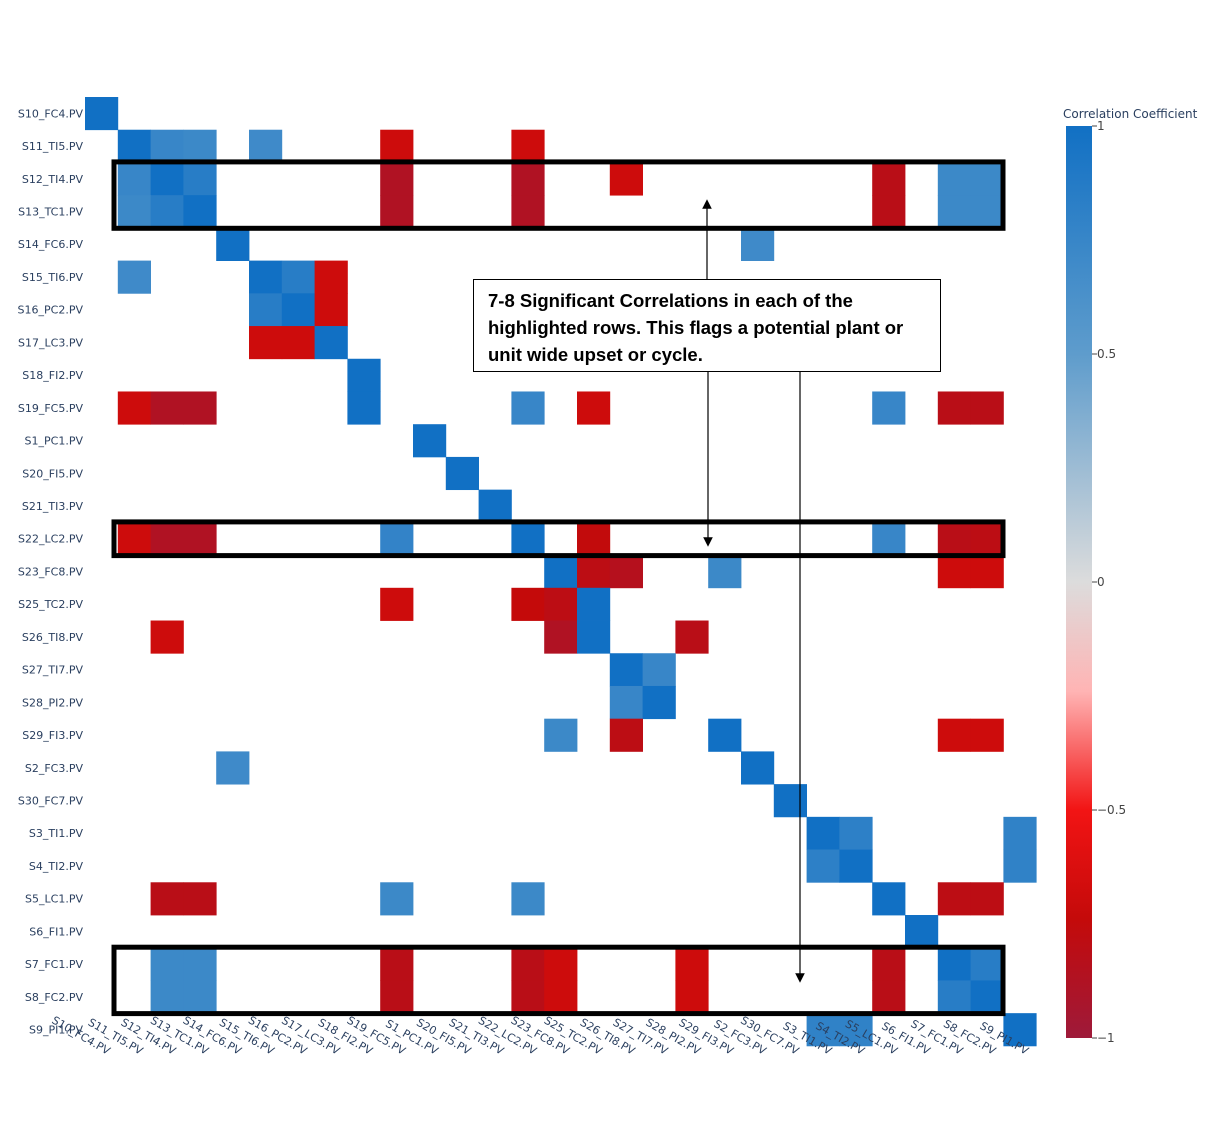 The width and height of the screenshot is (1216, 1125). What do you see at coordinates (52, 735) in the screenshot?
I see `y-tick-label: S29_FI3.PV` at bounding box center [52, 735].